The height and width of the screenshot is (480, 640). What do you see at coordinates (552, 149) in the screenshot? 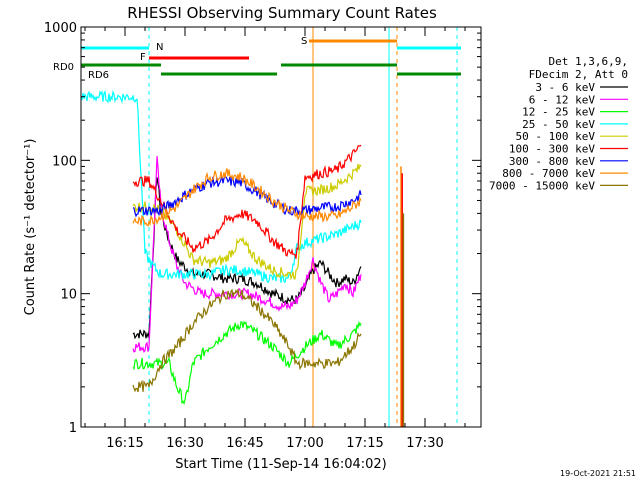
I see `legend-label: 100 - 300 keV` at bounding box center [552, 149].